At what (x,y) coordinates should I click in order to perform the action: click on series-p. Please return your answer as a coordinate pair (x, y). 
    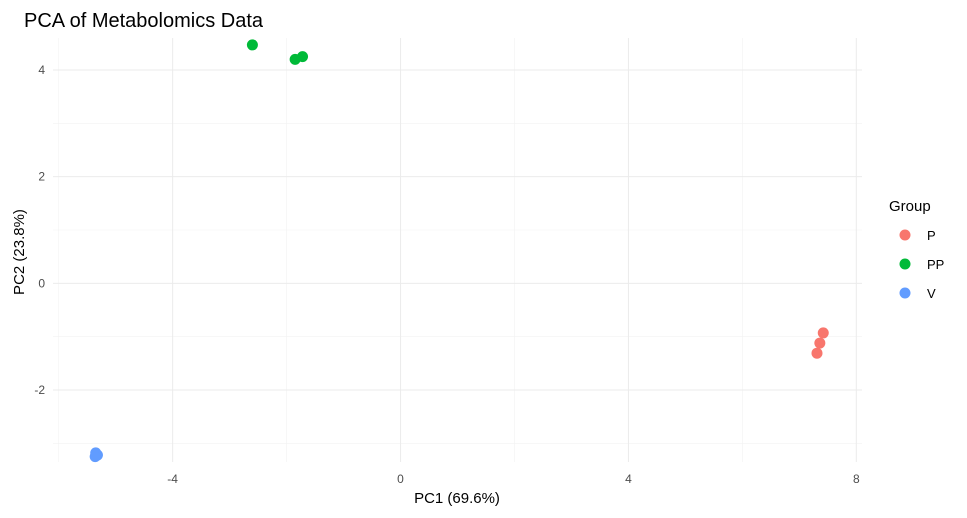
    Looking at the image, I should click on (820, 343).